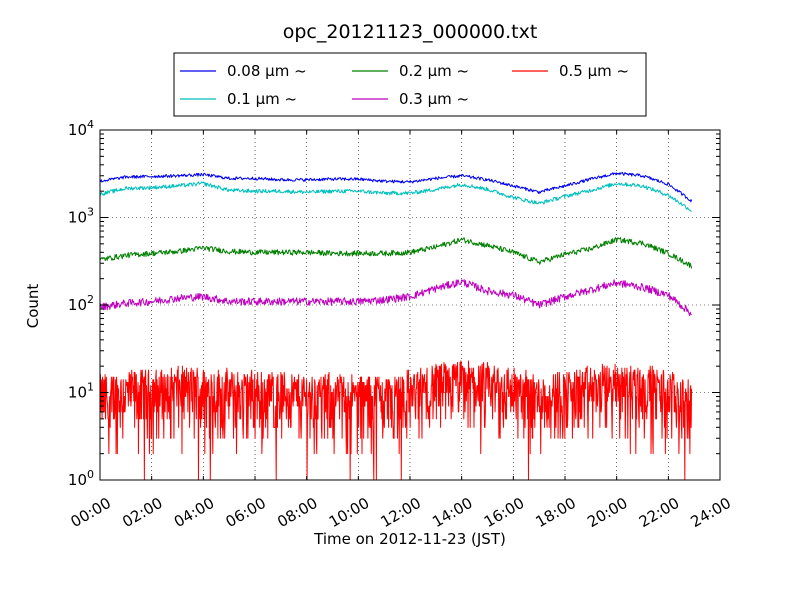 This screenshot has height=600, width=800. Describe the element at coordinates (81, 391) in the screenshot. I see `y-tick-label: 10¹` at that location.